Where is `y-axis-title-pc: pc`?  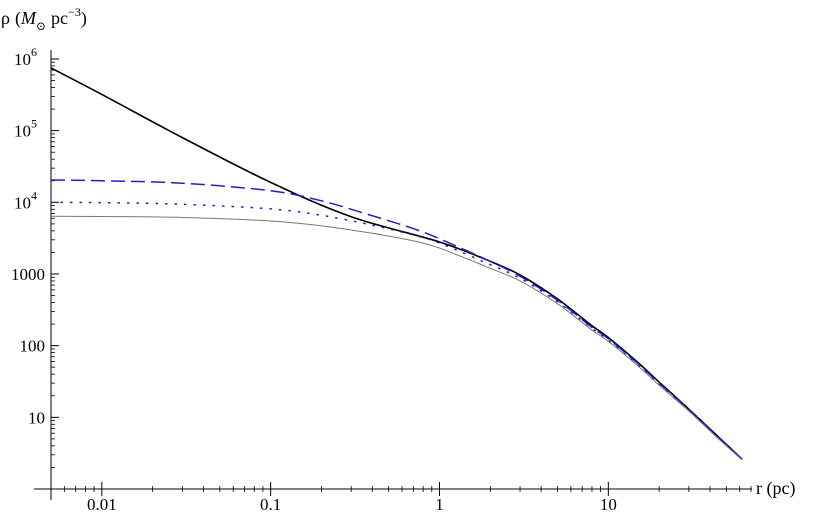 y-axis-title-pc: pc is located at coordinates (59, 18).